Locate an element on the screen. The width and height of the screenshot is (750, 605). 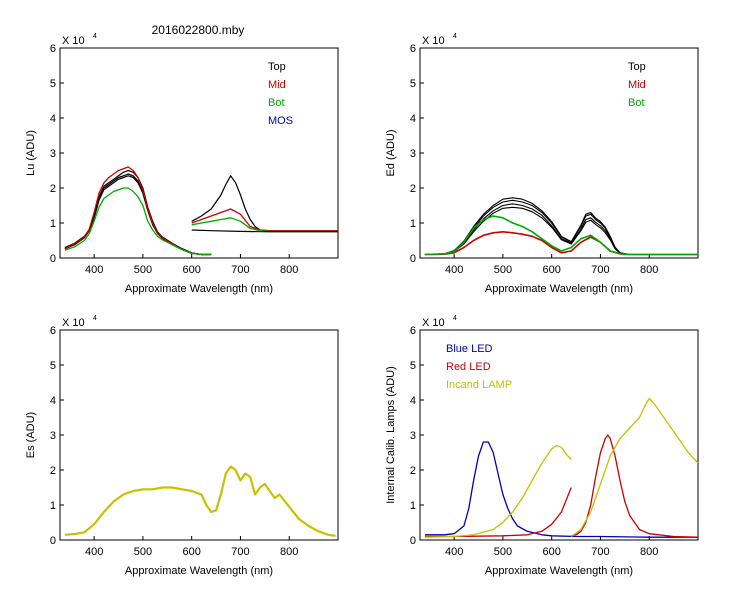
series-line-blue-led is located at coordinates (561, 489).